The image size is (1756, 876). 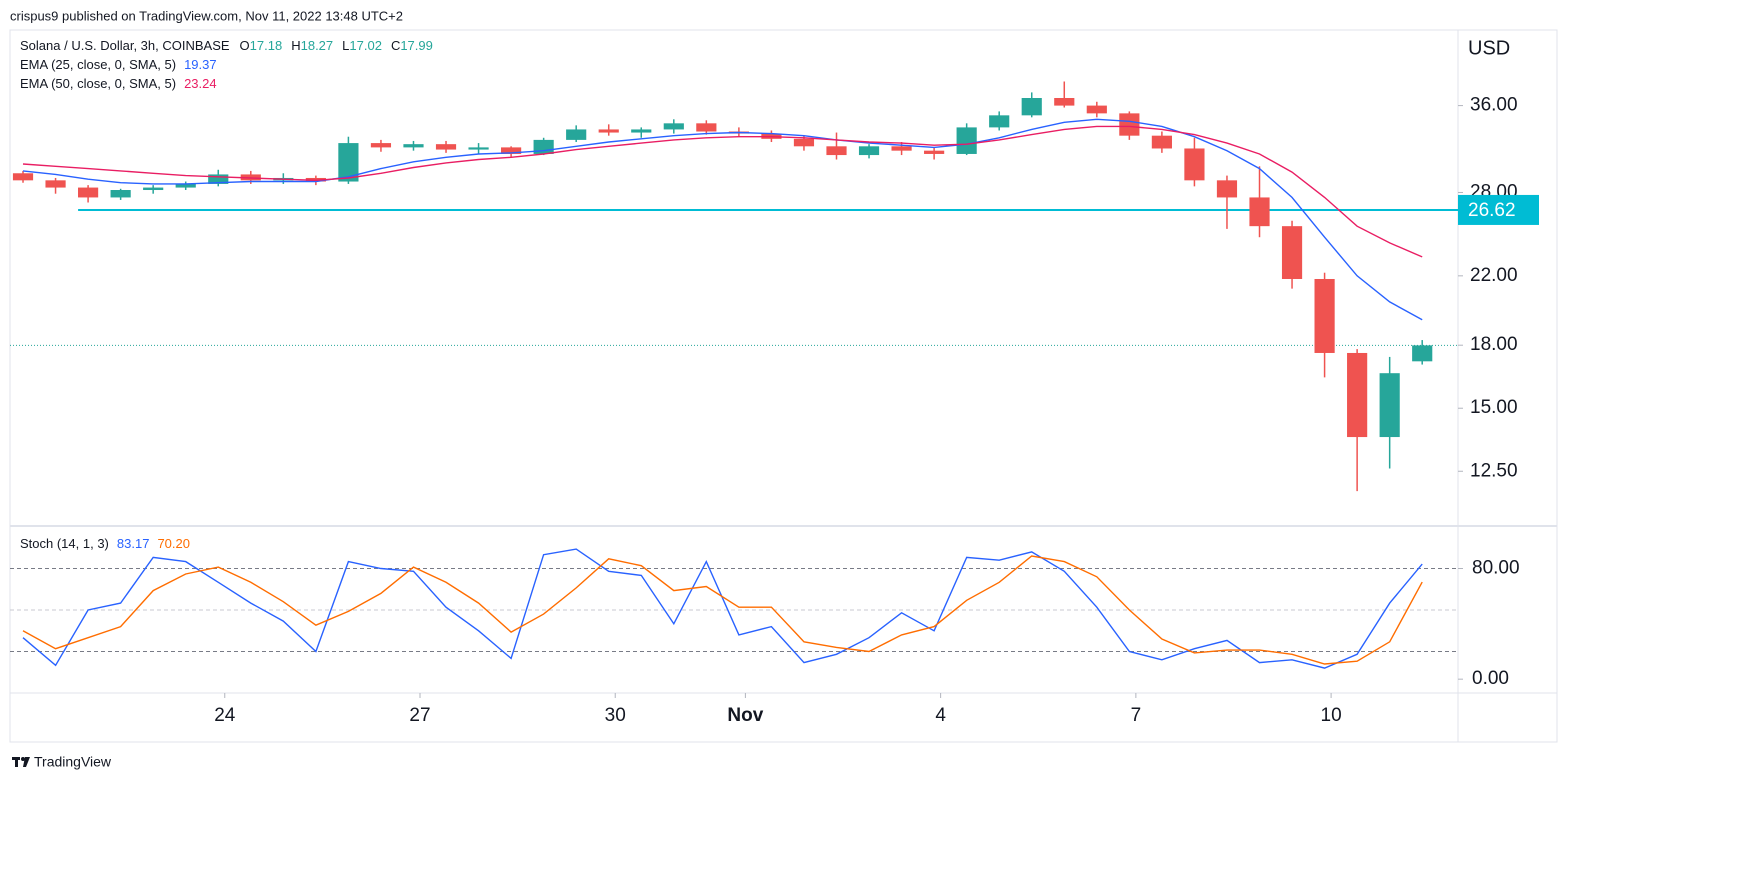 I want to click on x-tick-label: Nov, so click(x=745, y=715).